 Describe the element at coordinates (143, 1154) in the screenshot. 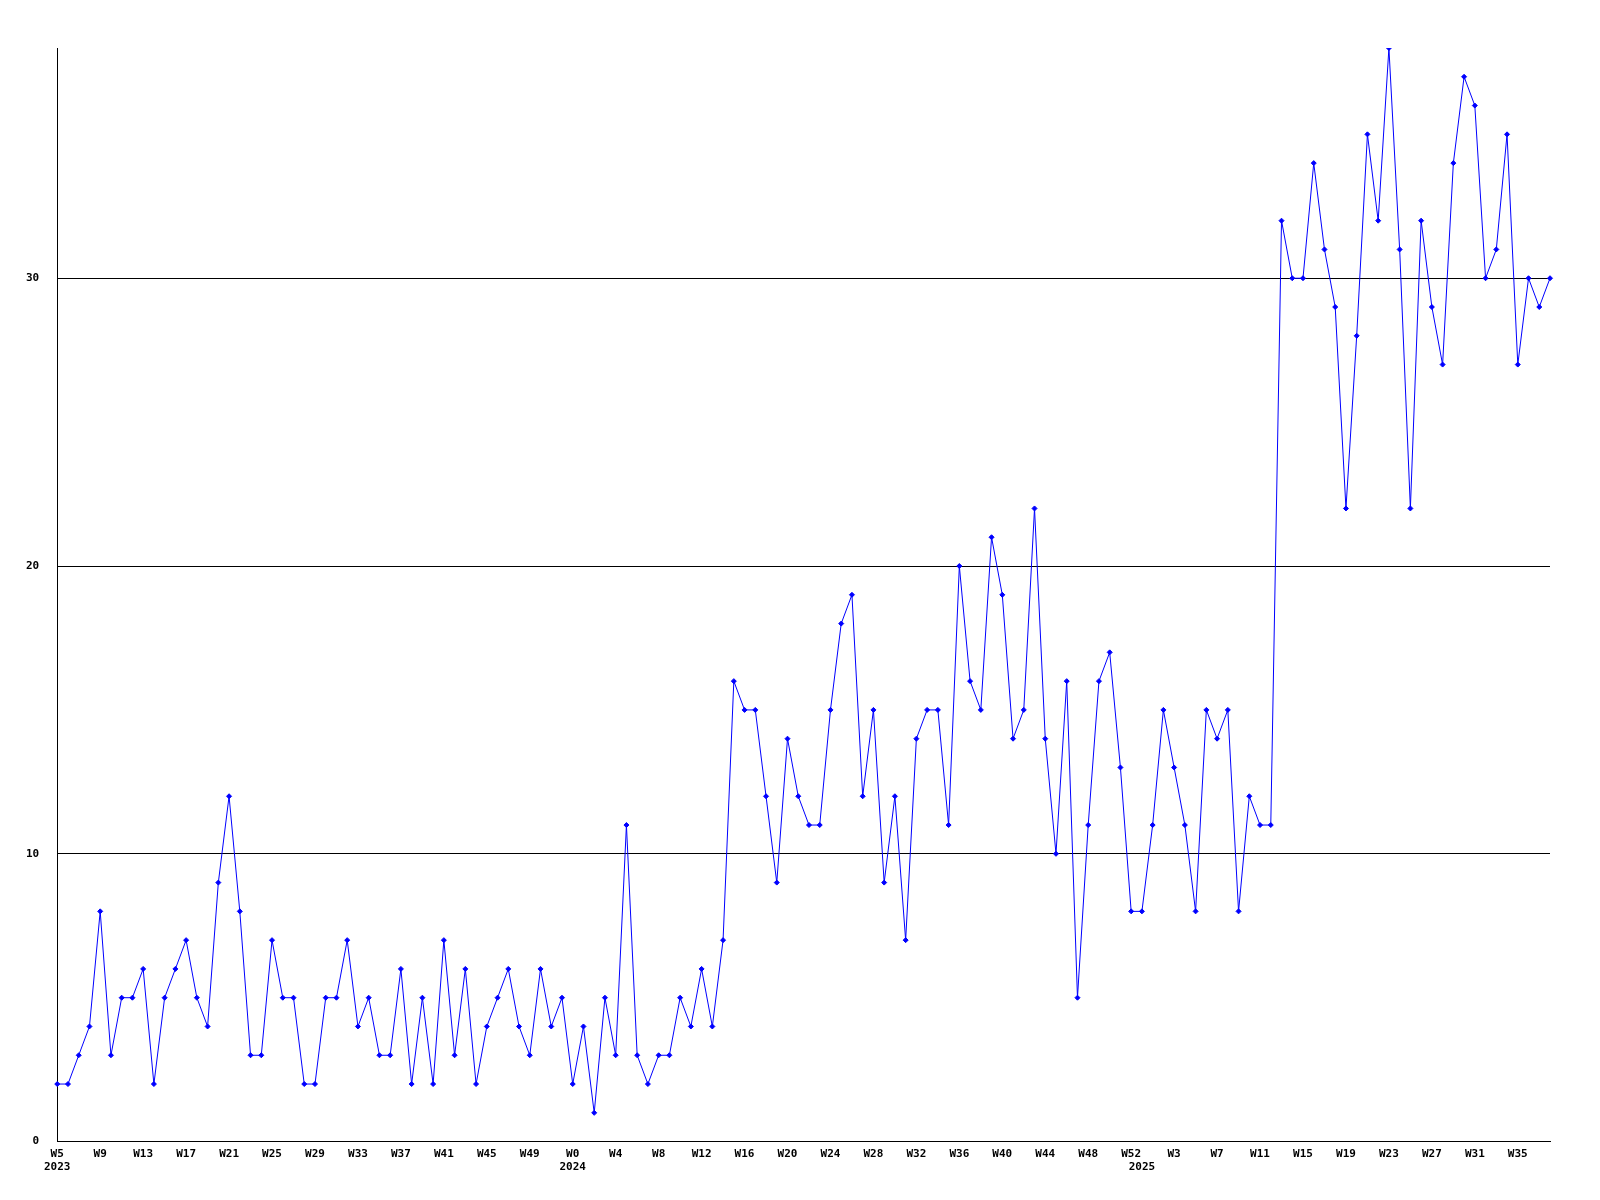

I see `x-tick-label: W13` at that location.